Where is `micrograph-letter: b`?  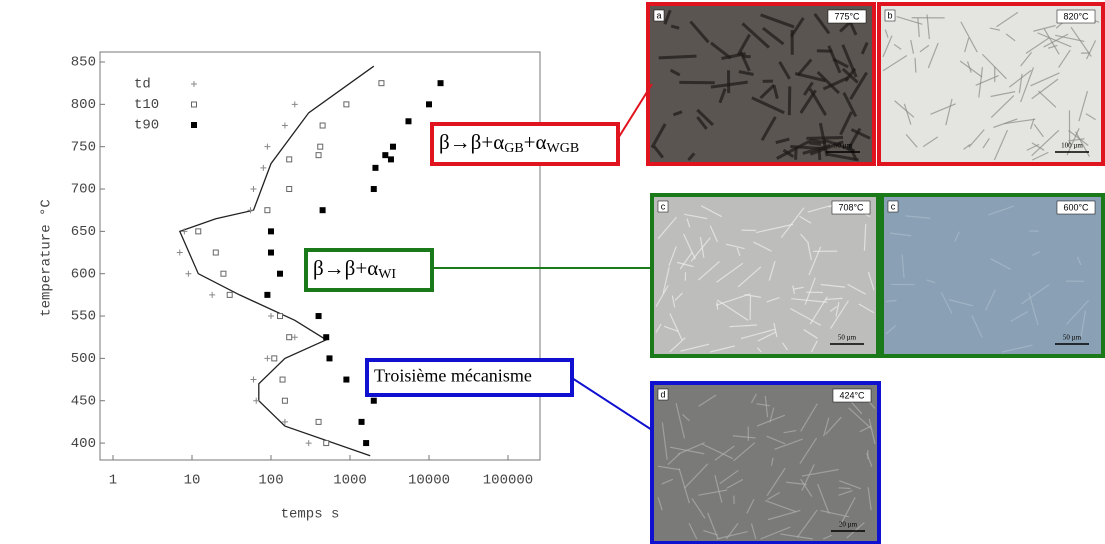 micrograph-letter: b is located at coordinates (889, 15).